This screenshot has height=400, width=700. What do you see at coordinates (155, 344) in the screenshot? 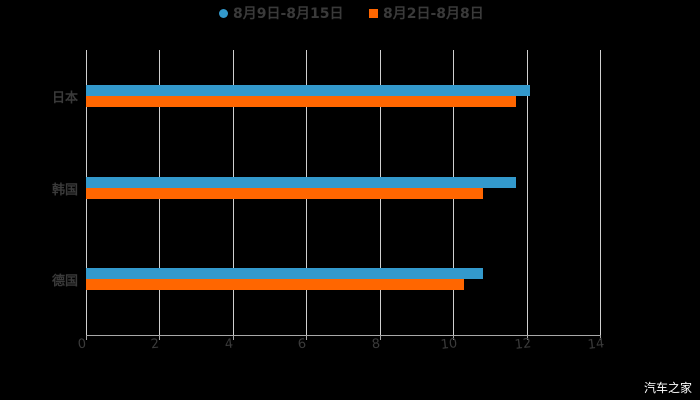
I see `x-tick-label: 2` at bounding box center [155, 344].